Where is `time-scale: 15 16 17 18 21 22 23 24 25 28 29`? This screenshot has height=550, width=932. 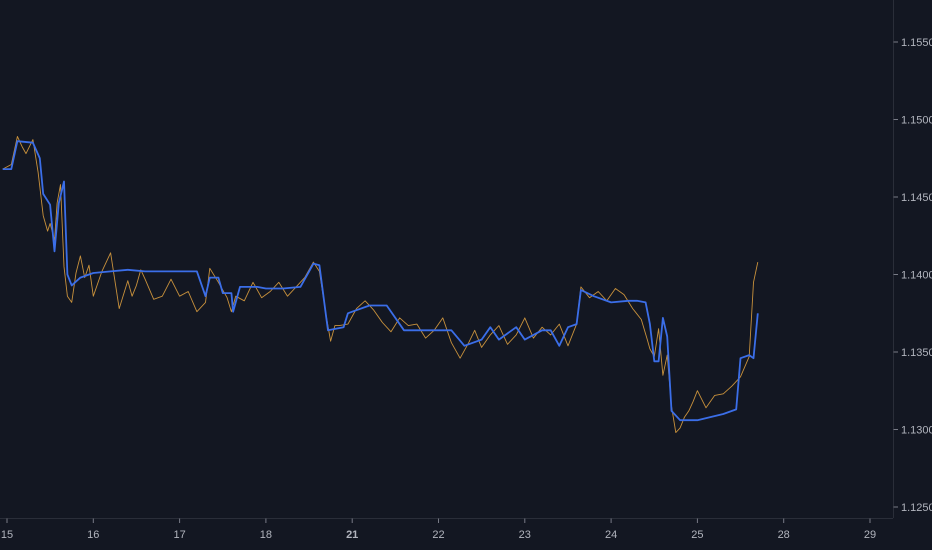 time-scale: 15 16 17 18 21 22 23 24 25 28 29 is located at coordinates (438, 530).